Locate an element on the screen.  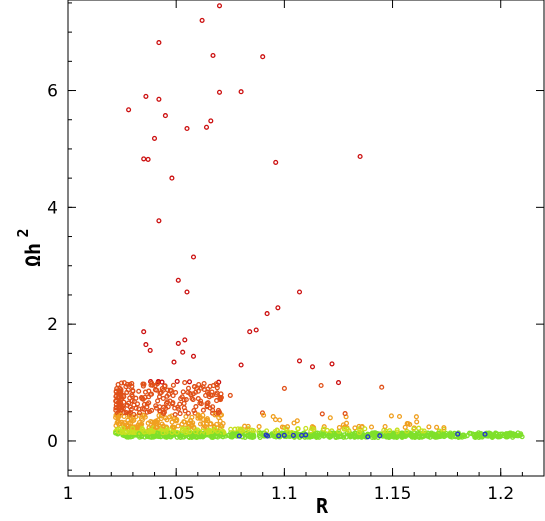
x-axis-title: R is located at coordinates (322, 506).